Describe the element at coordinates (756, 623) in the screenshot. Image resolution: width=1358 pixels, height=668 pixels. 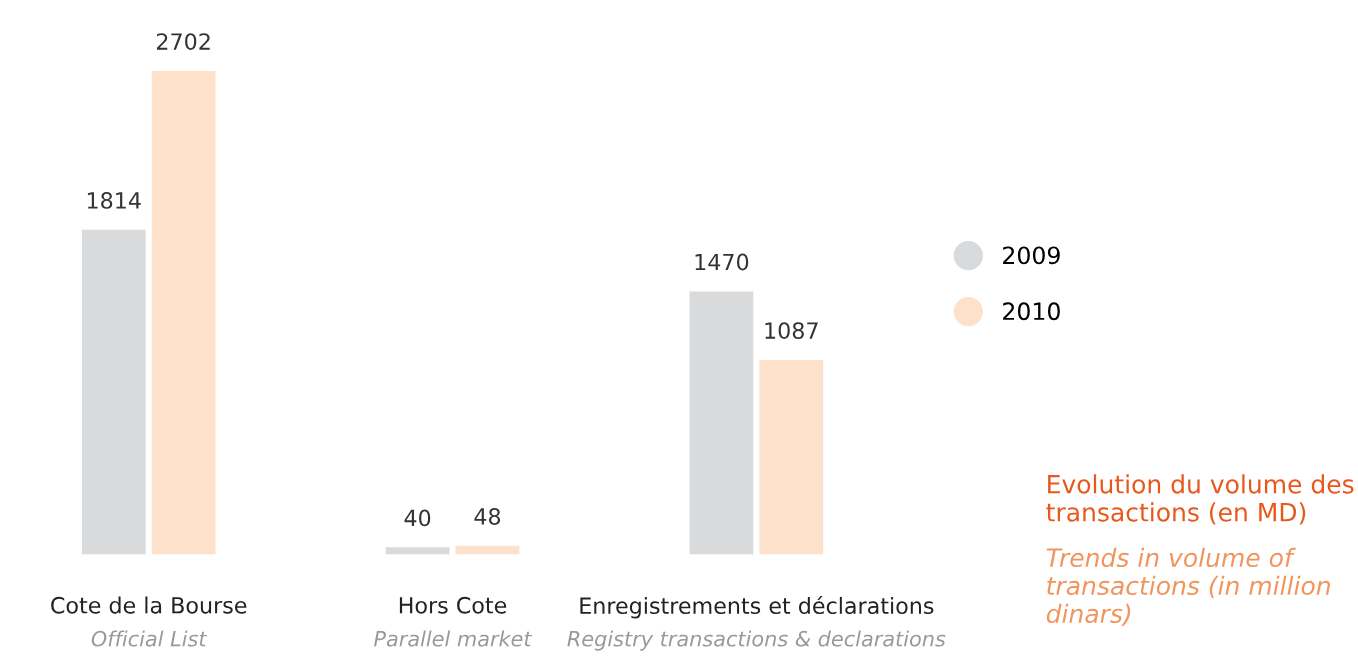
I see `x-tick-label: Enregistrements et déclarations Registry transactions & declarations` at that location.